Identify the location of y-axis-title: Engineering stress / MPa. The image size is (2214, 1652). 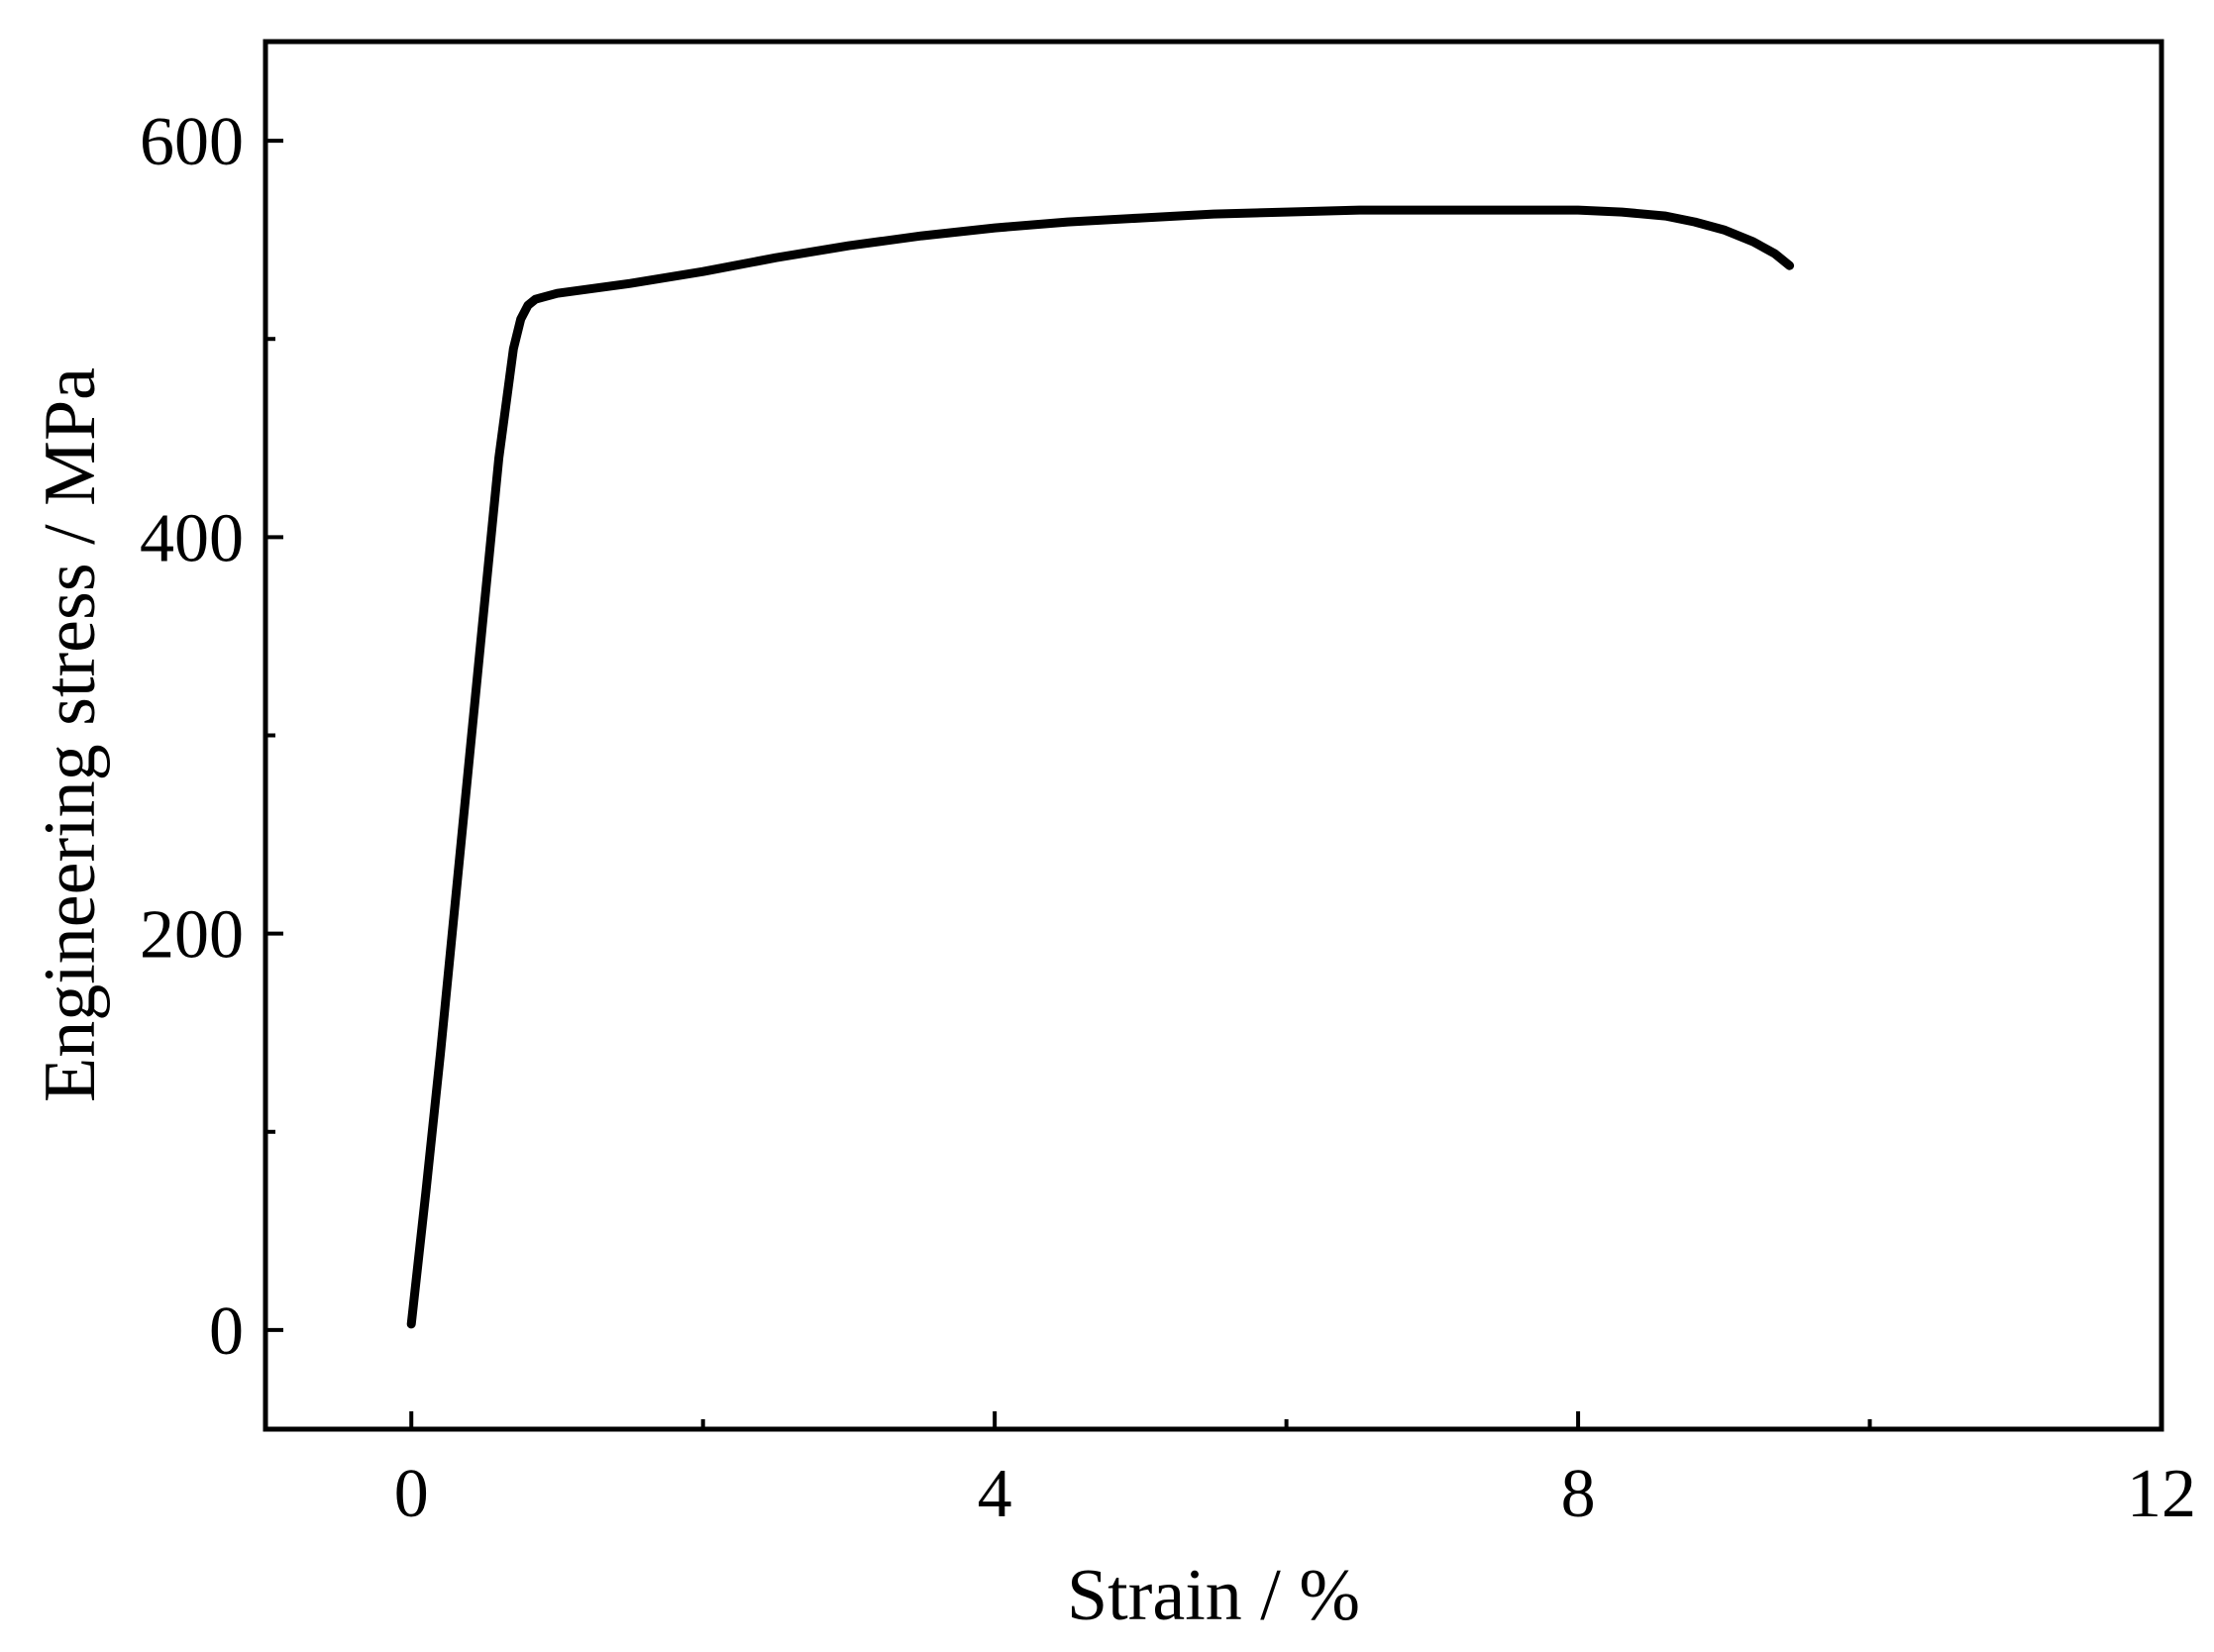
(70, 735).